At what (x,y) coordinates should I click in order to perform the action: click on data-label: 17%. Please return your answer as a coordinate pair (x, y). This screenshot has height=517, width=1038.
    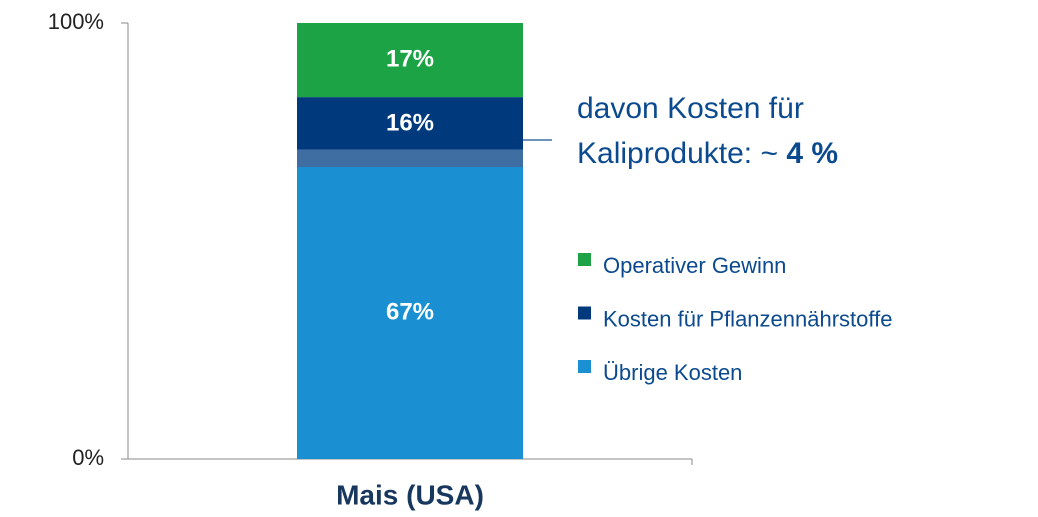
    Looking at the image, I should click on (410, 58).